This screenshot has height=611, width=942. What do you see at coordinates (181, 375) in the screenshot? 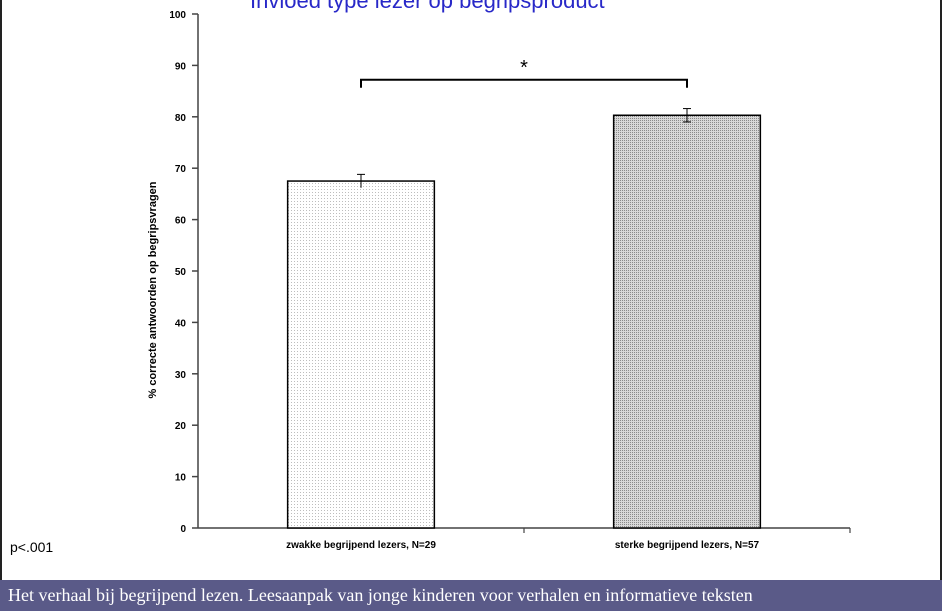
I see `y-tick-label: 30` at bounding box center [181, 375].